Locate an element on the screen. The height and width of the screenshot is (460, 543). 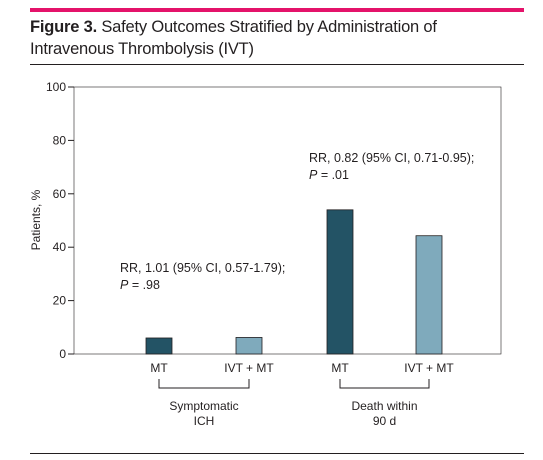
figure-label: Figure 3. is located at coordinates (63, 27).